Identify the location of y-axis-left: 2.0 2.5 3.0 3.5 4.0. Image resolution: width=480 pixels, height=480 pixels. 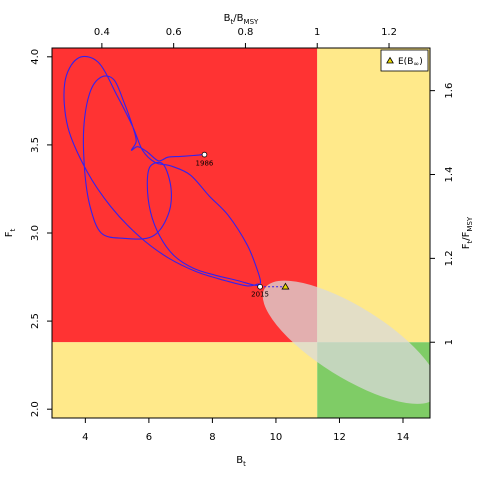
(41, 233).